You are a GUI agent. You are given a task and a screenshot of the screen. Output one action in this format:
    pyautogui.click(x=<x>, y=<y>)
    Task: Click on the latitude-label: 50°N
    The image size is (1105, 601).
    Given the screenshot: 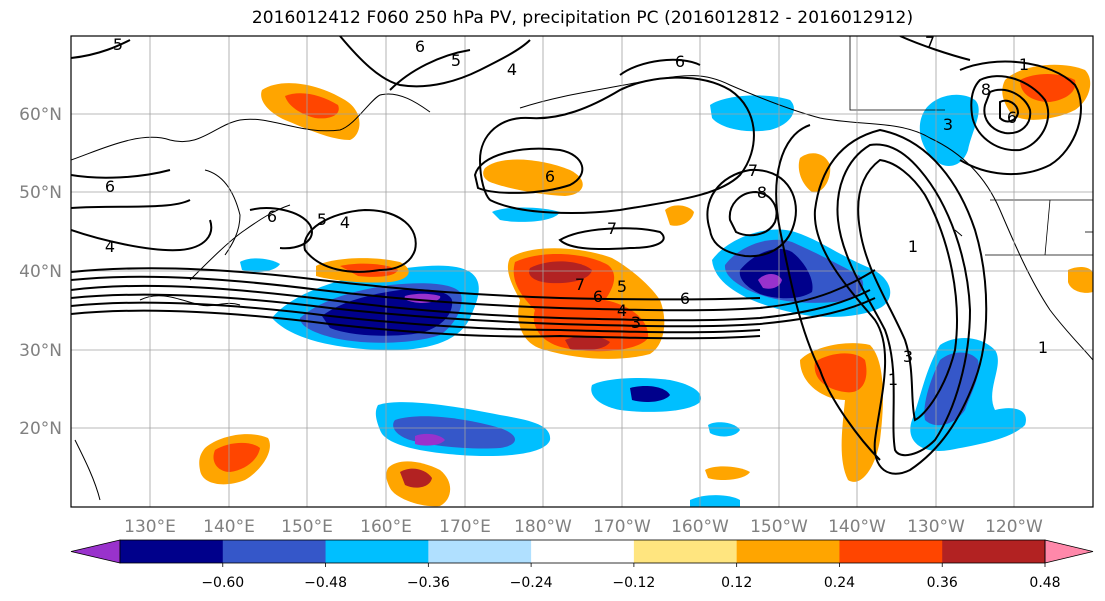 What is the action you would take?
    pyautogui.click(x=40, y=193)
    